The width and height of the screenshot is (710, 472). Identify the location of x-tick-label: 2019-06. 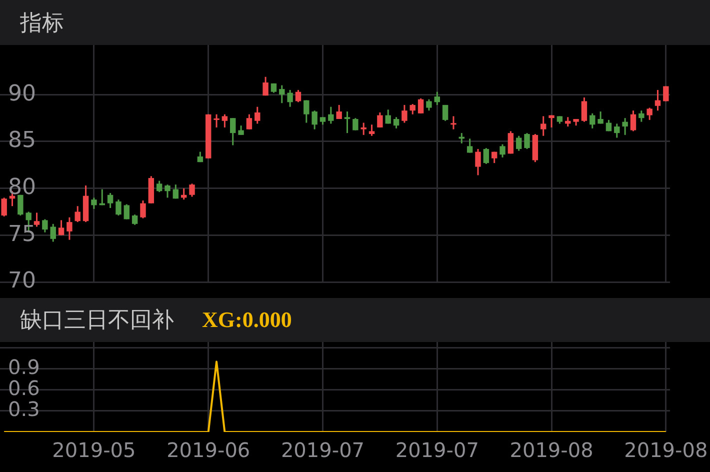
(208, 450).